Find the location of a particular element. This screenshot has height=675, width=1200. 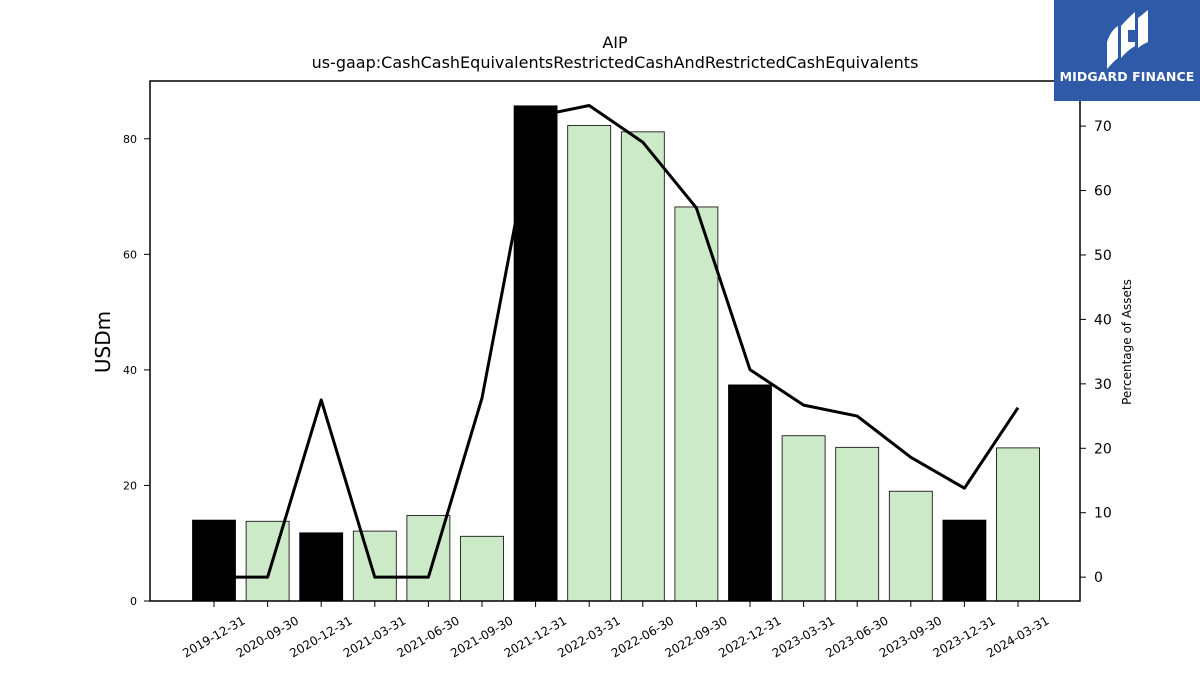

chart-title: AIP is located at coordinates (615, 42).